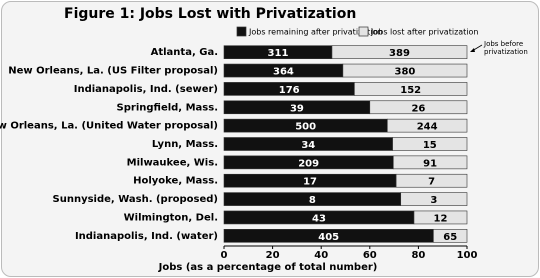  What do you see at coordinates (506, 48) in the screenshot?
I see `annotation: Jobs before privatization` at bounding box center [506, 48].